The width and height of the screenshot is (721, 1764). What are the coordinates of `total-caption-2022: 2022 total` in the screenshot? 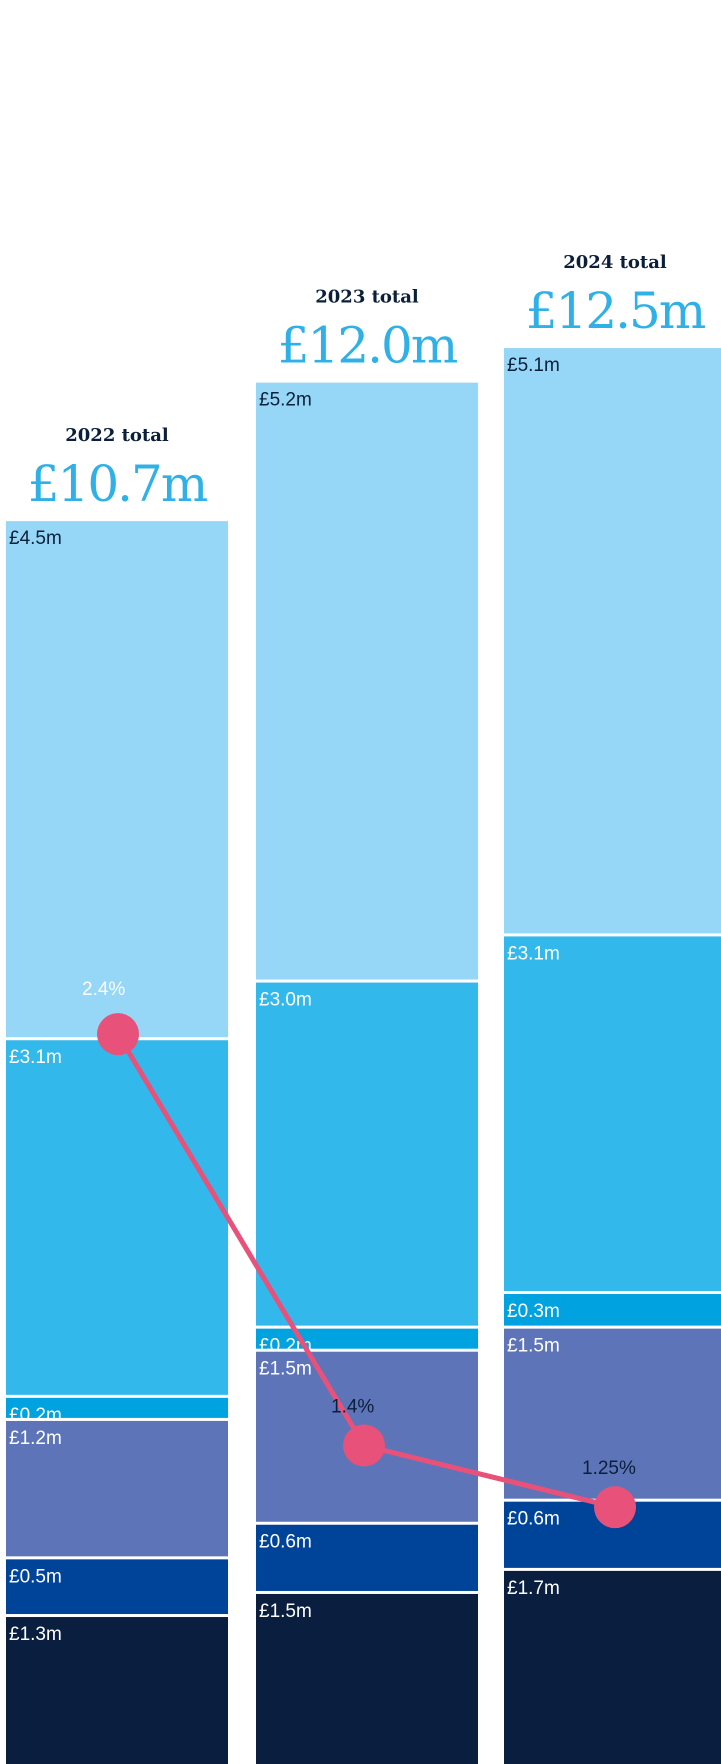 It's located at (117, 435).